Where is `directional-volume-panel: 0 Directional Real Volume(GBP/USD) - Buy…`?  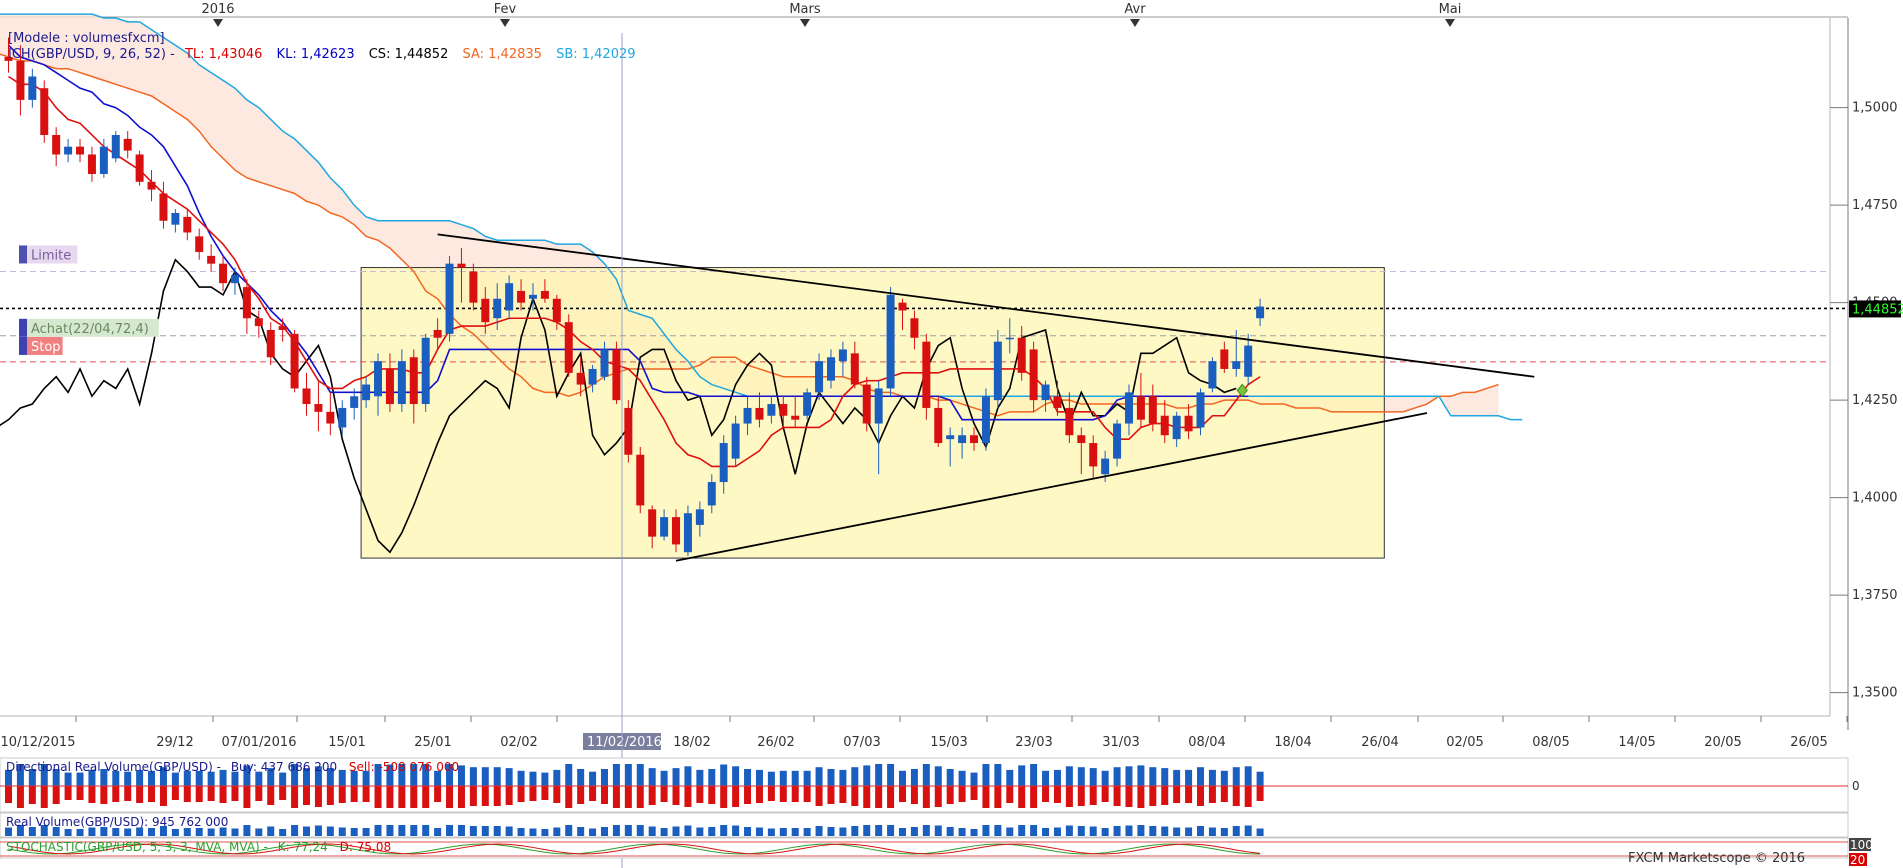 directional-volume-panel: 0 Directional Real Volume(GBP/USD) - Buy… is located at coordinates (930, 785).